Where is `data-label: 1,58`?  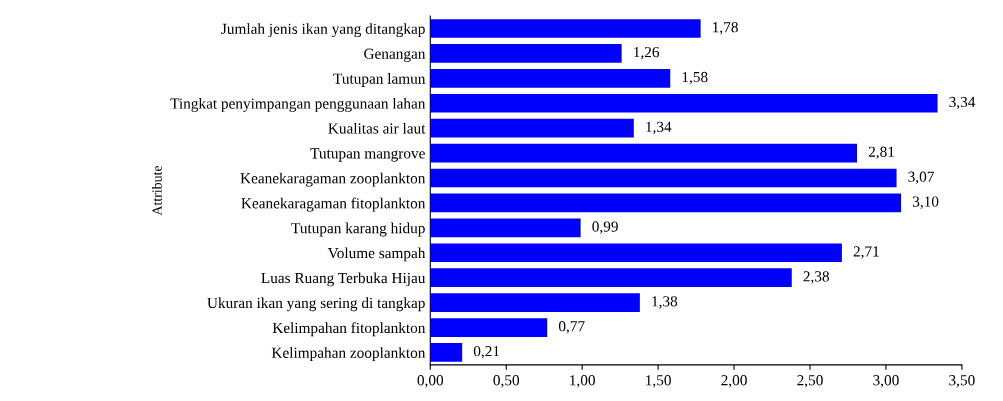 data-label: 1,58 is located at coordinates (695, 78).